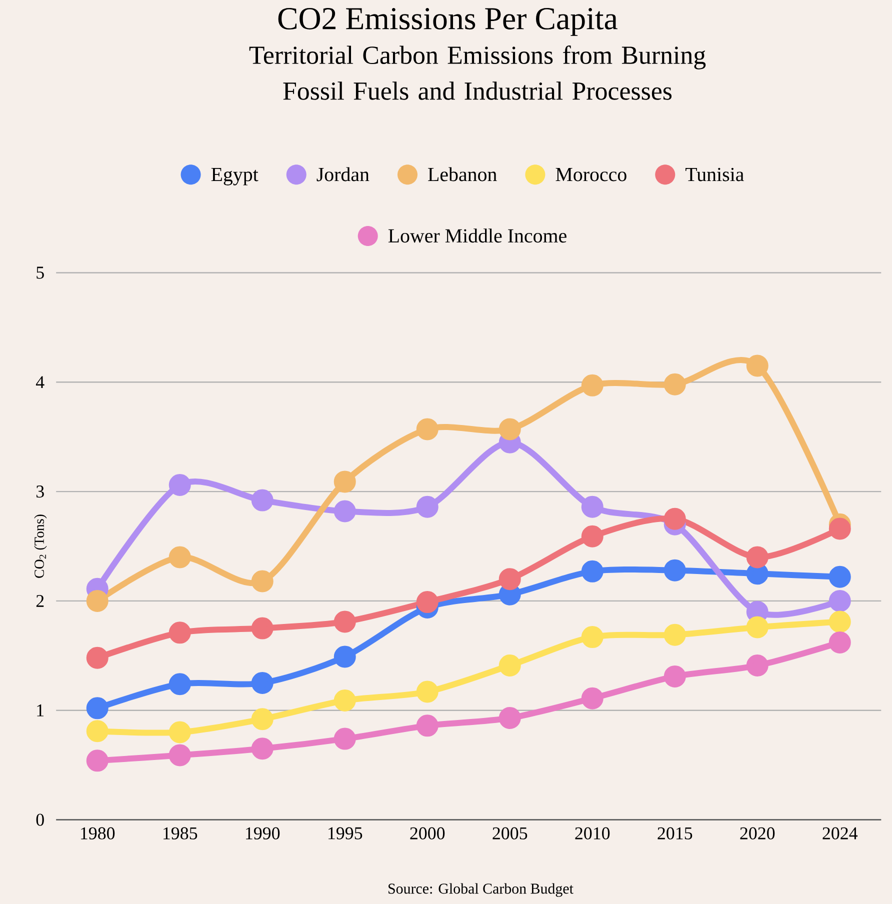 The image size is (892, 904). What do you see at coordinates (180, 833) in the screenshot?
I see `x-tick-label: 1985` at bounding box center [180, 833].